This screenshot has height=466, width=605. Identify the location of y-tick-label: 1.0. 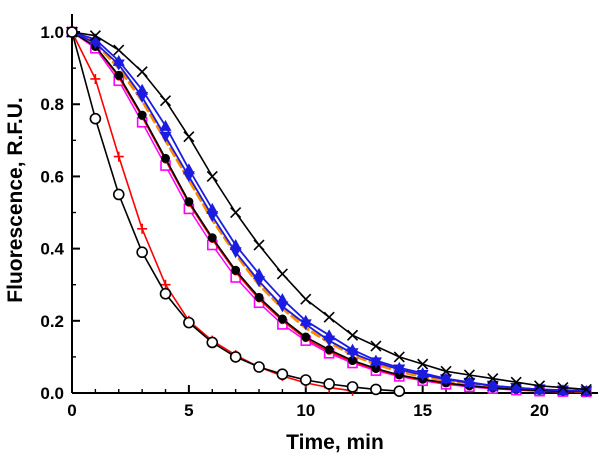
(52, 32).